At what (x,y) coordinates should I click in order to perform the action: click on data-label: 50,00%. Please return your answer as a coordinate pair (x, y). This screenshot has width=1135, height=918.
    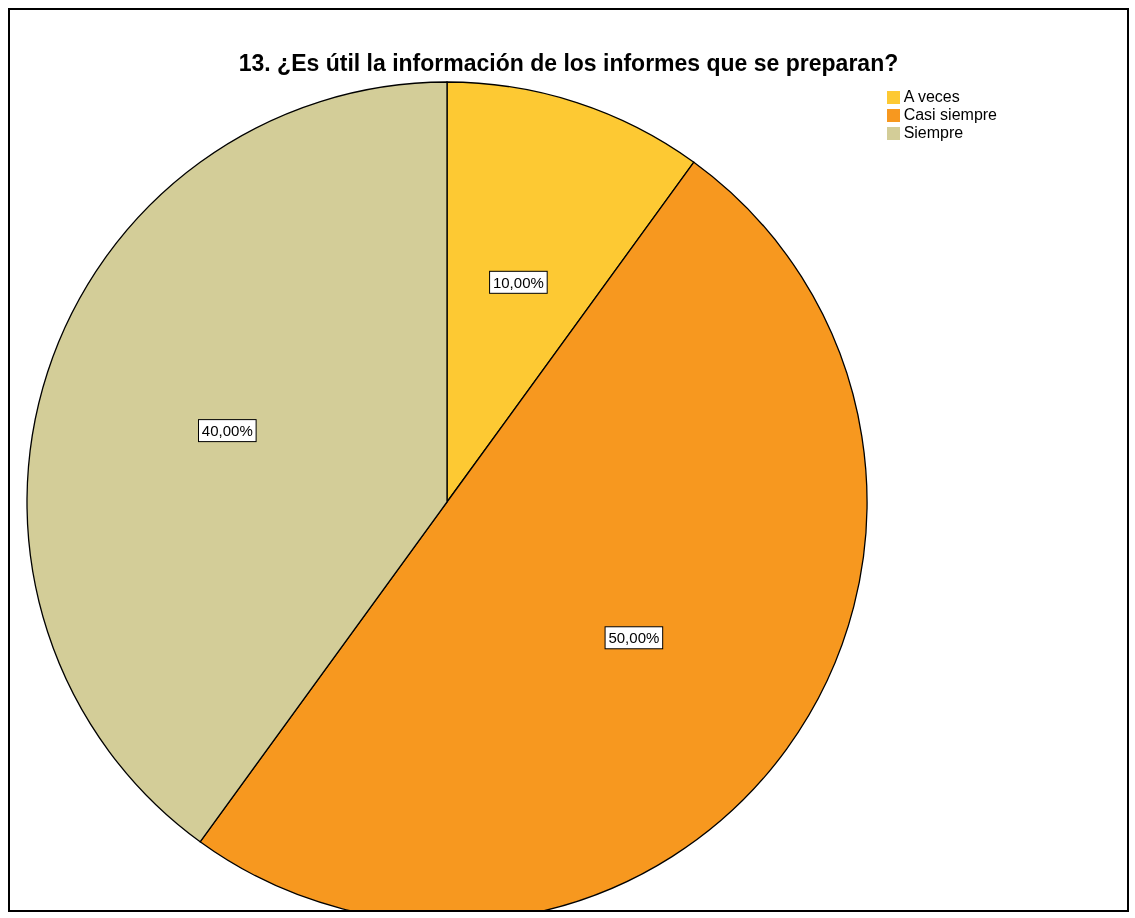
    Looking at the image, I should click on (634, 638).